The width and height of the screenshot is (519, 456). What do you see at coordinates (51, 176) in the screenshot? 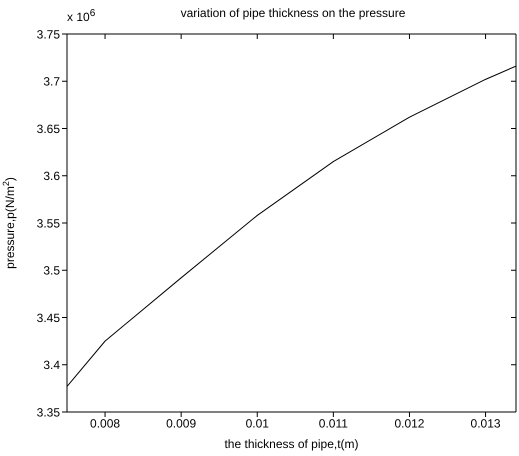
I see `y-tick-label: 3.6` at bounding box center [51, 176].